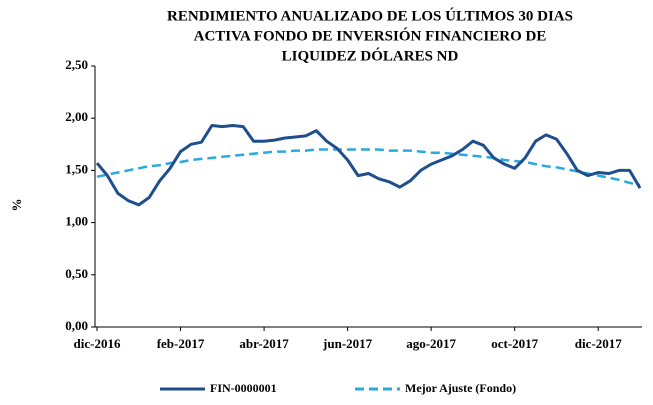 The image size is (653, 405). What do you see at coordinates (460, 388) in the screenshot?
I see `legend-label: Mejor Ajuste (Fondo)` at bounding box center [460, 388].